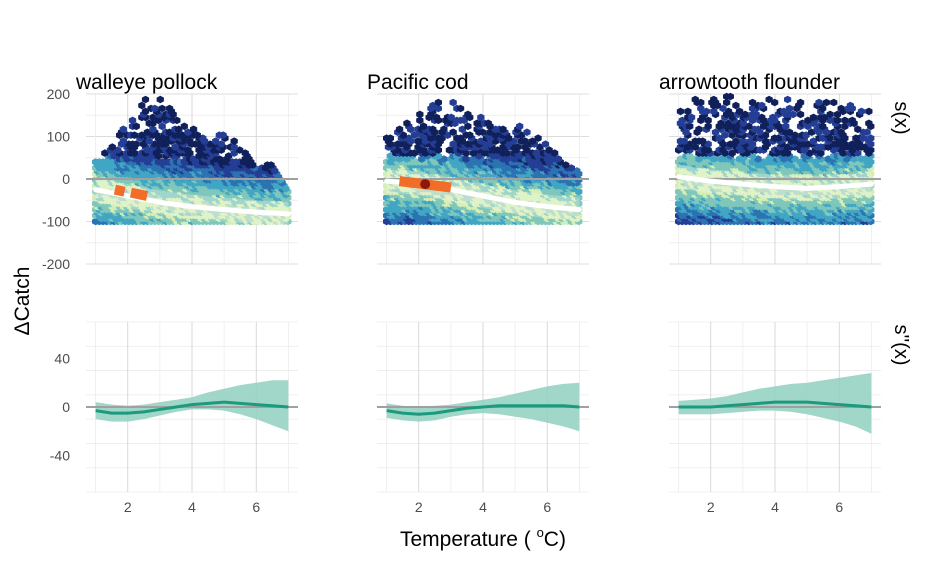  Describe the element at coordinates (56, 222) in the screenshot. I see `y-tick-label: -100` at that location.